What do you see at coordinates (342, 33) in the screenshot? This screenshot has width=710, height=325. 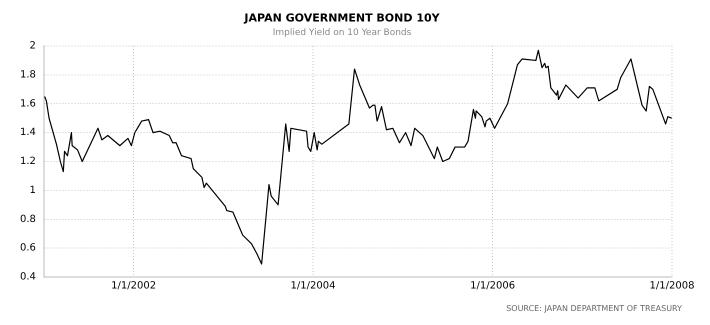 I see `chart-subtitle: Implied Yield on 10 Year Bonds` at bounding box center [342, 33].